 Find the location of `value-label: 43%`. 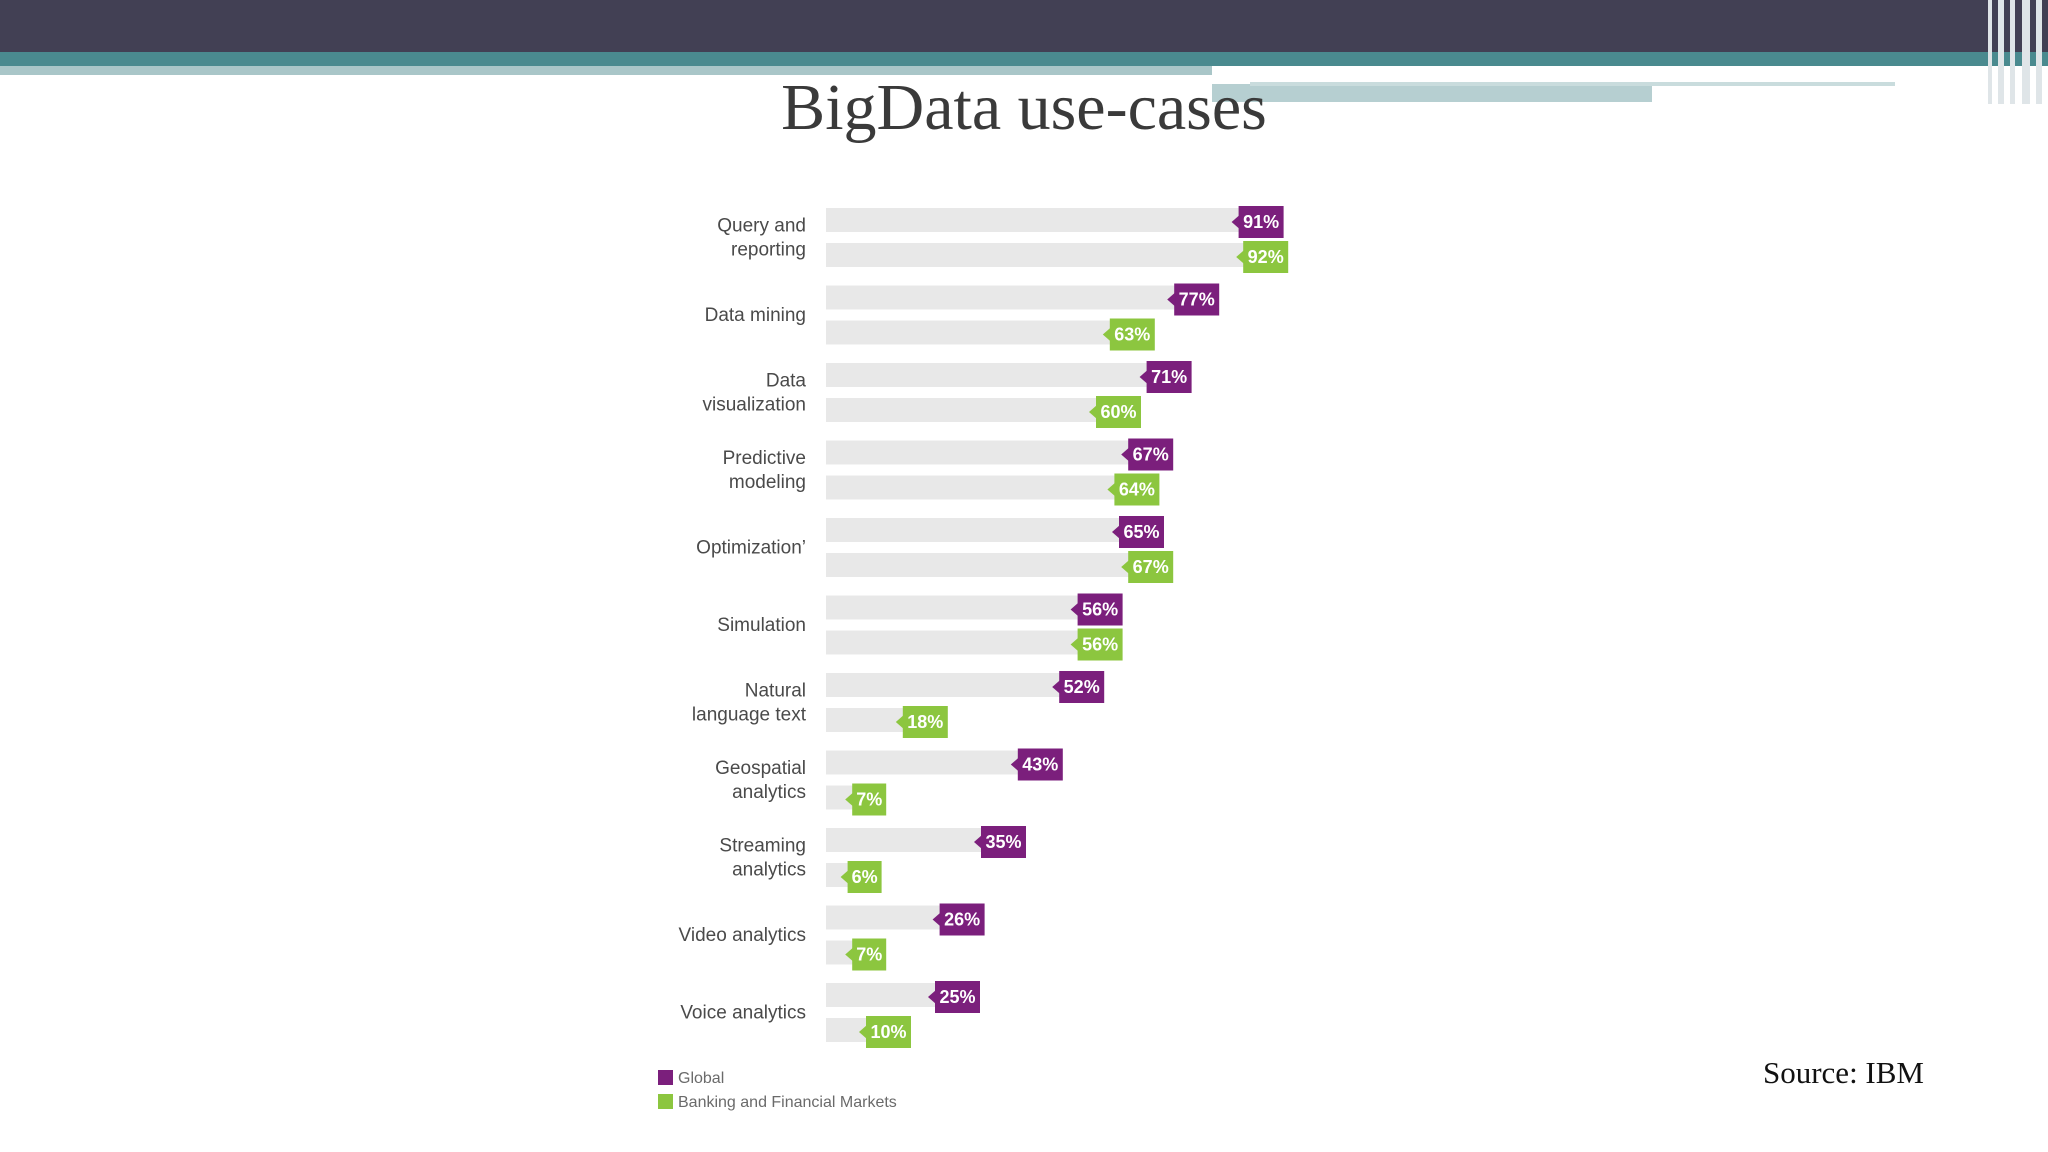

value-label: 43% is located at coordinates (1040, 765).